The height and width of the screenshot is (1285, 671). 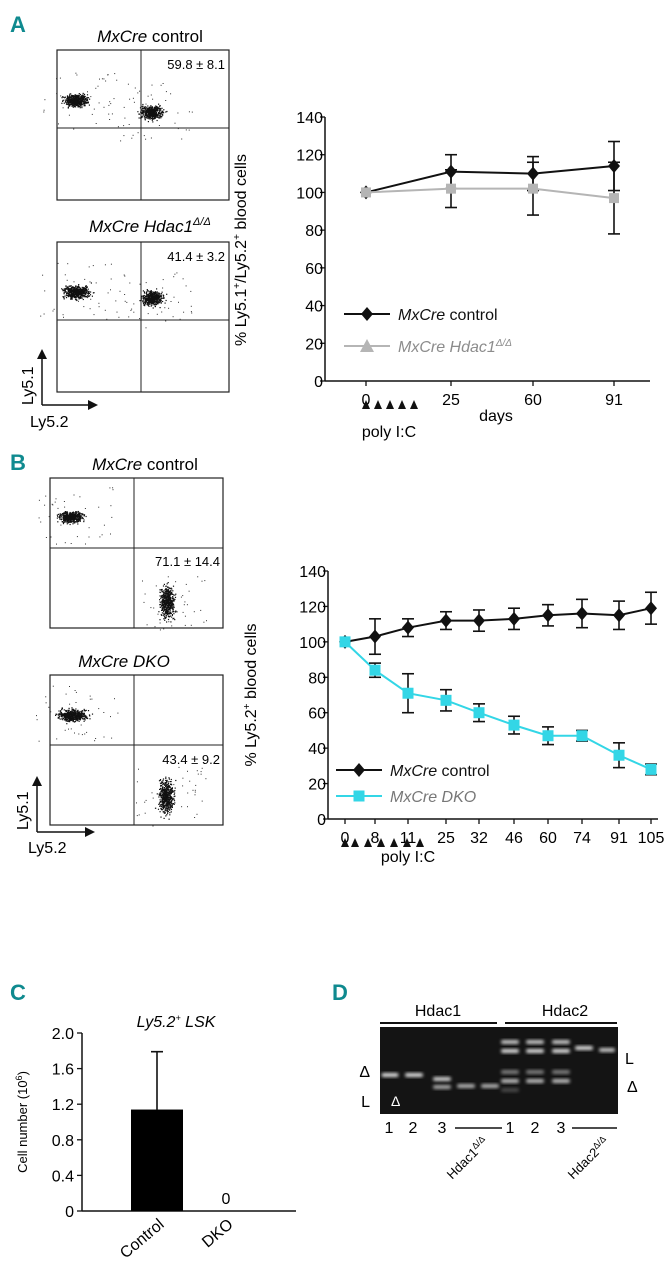 I want to click on lane-number: 1, so click(x=510, y=1128).